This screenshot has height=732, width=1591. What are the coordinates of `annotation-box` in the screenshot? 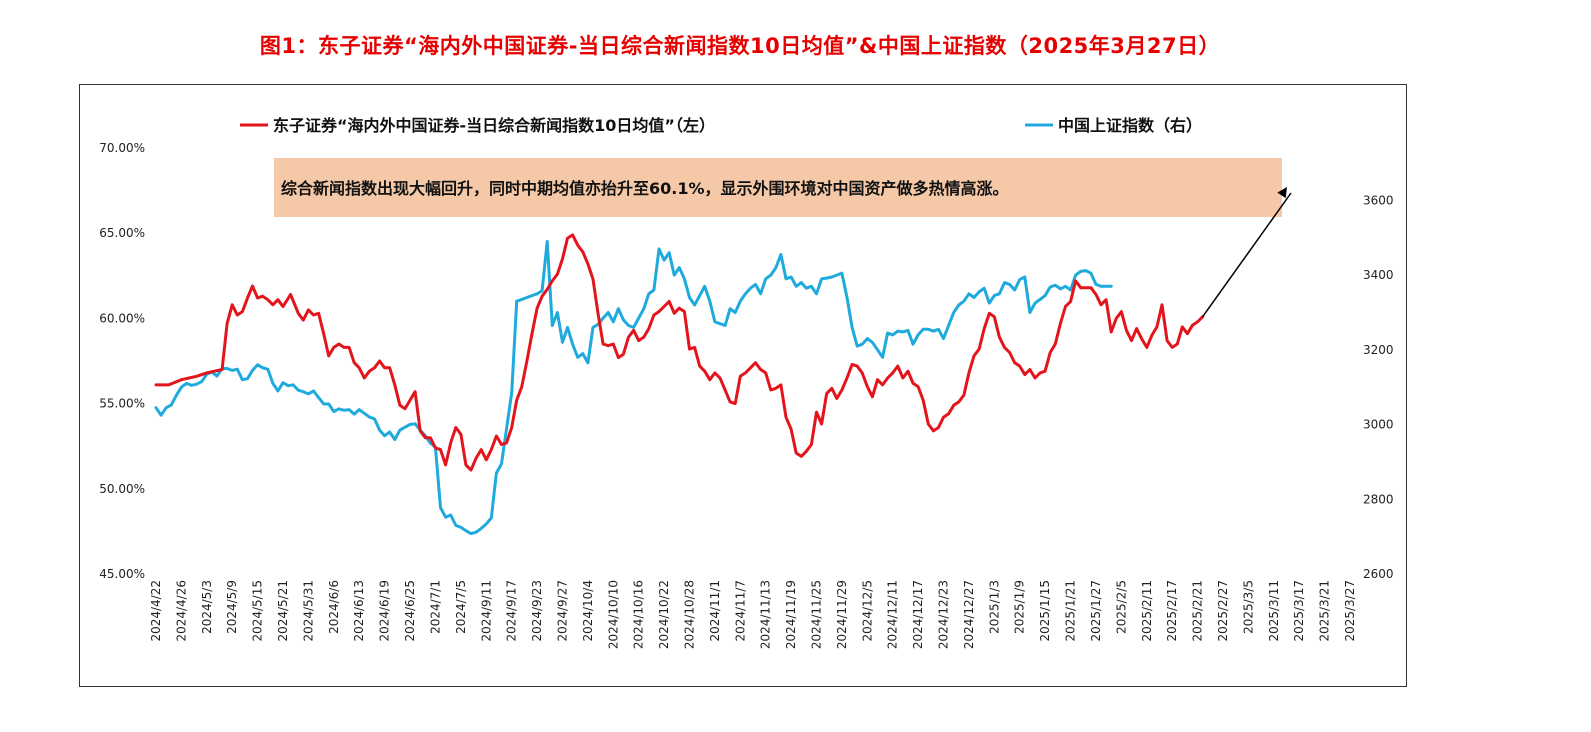 It's located at (778, 187).